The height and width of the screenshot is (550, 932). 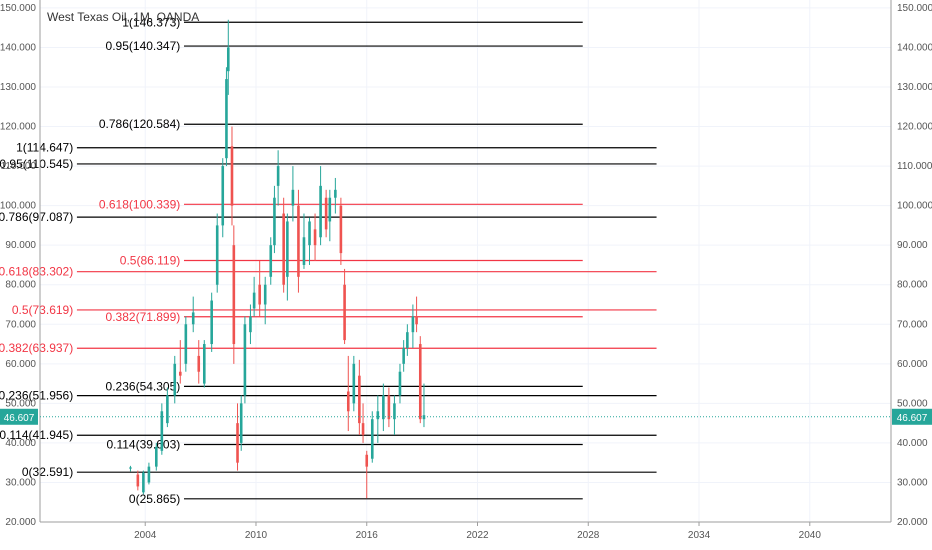 What do you see at coordinates (20, 522) in the screenshot?
I see `y-tick-label-left: 20.000` at bounding box center [20, 522].